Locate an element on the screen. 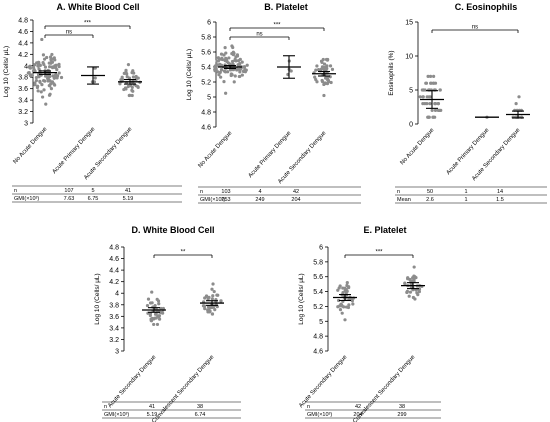 This screenshot has width=550, height=422. panel-d-category-label: Convalescent Secondary Dengue is located at coordinates (183, 388).